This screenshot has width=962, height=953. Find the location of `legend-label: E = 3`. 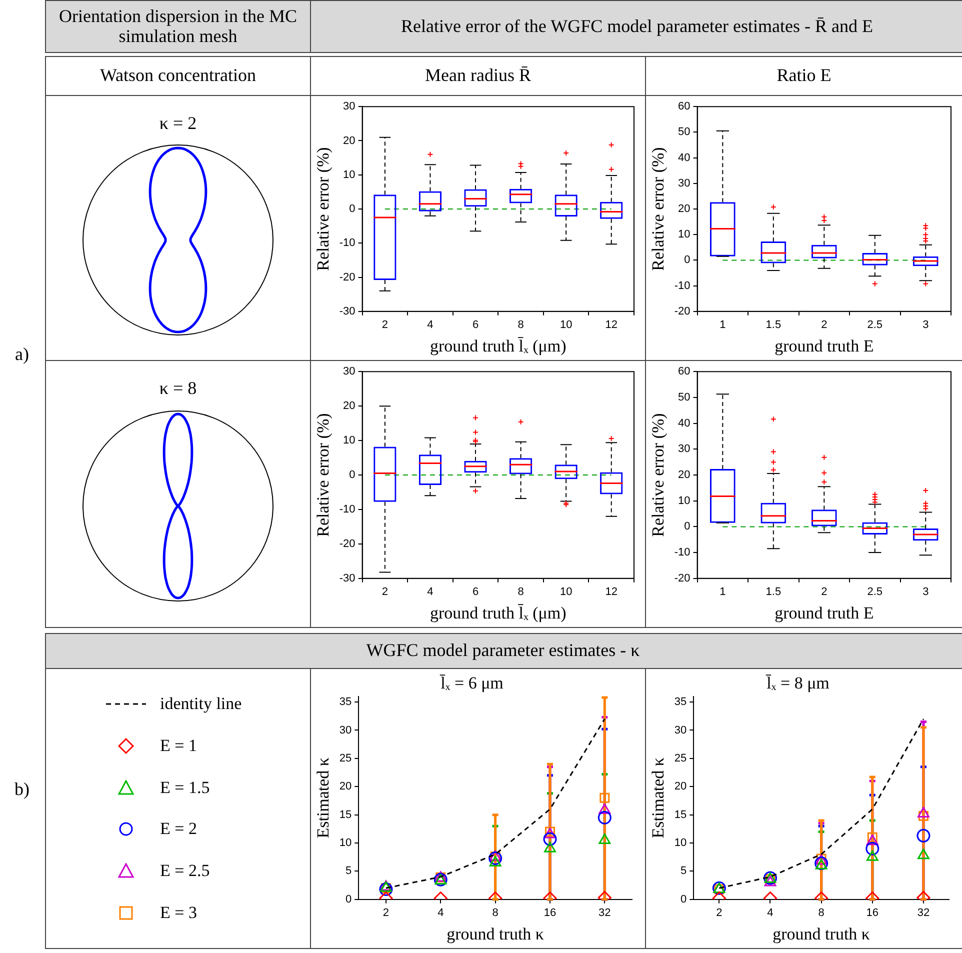

legend-label: E = 3 is located at coordinates (178, 913).